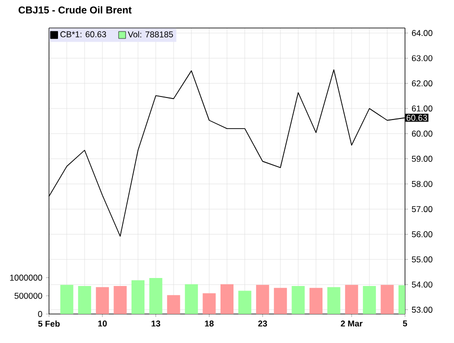 Image resolution: width=454 pixels, height=343 pixels. I want to click on y-tick-label: 1000000, so click(26, 277).